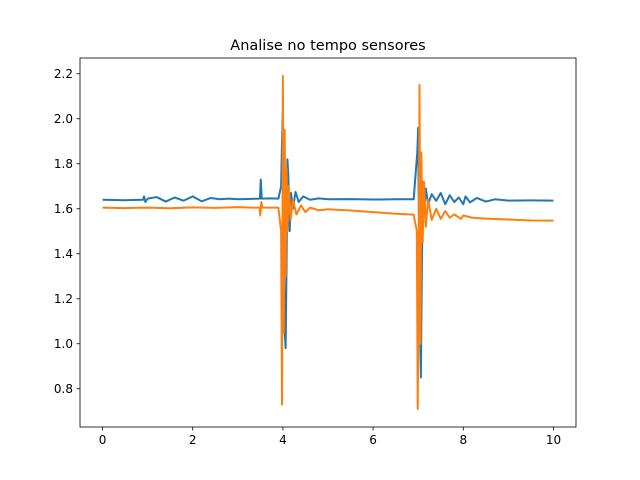  Describe the element at coordinates (63, 119) in the screenshot. I see `y-tick-label: 2.0` at that location.